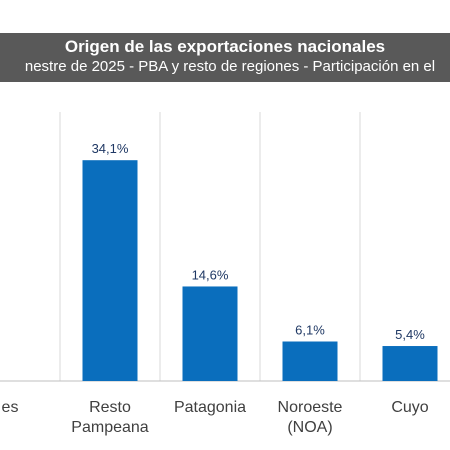 The width and height of the screenshot is (450, 450). I want to click on category-label-line: (NOA), so click(309, 427).